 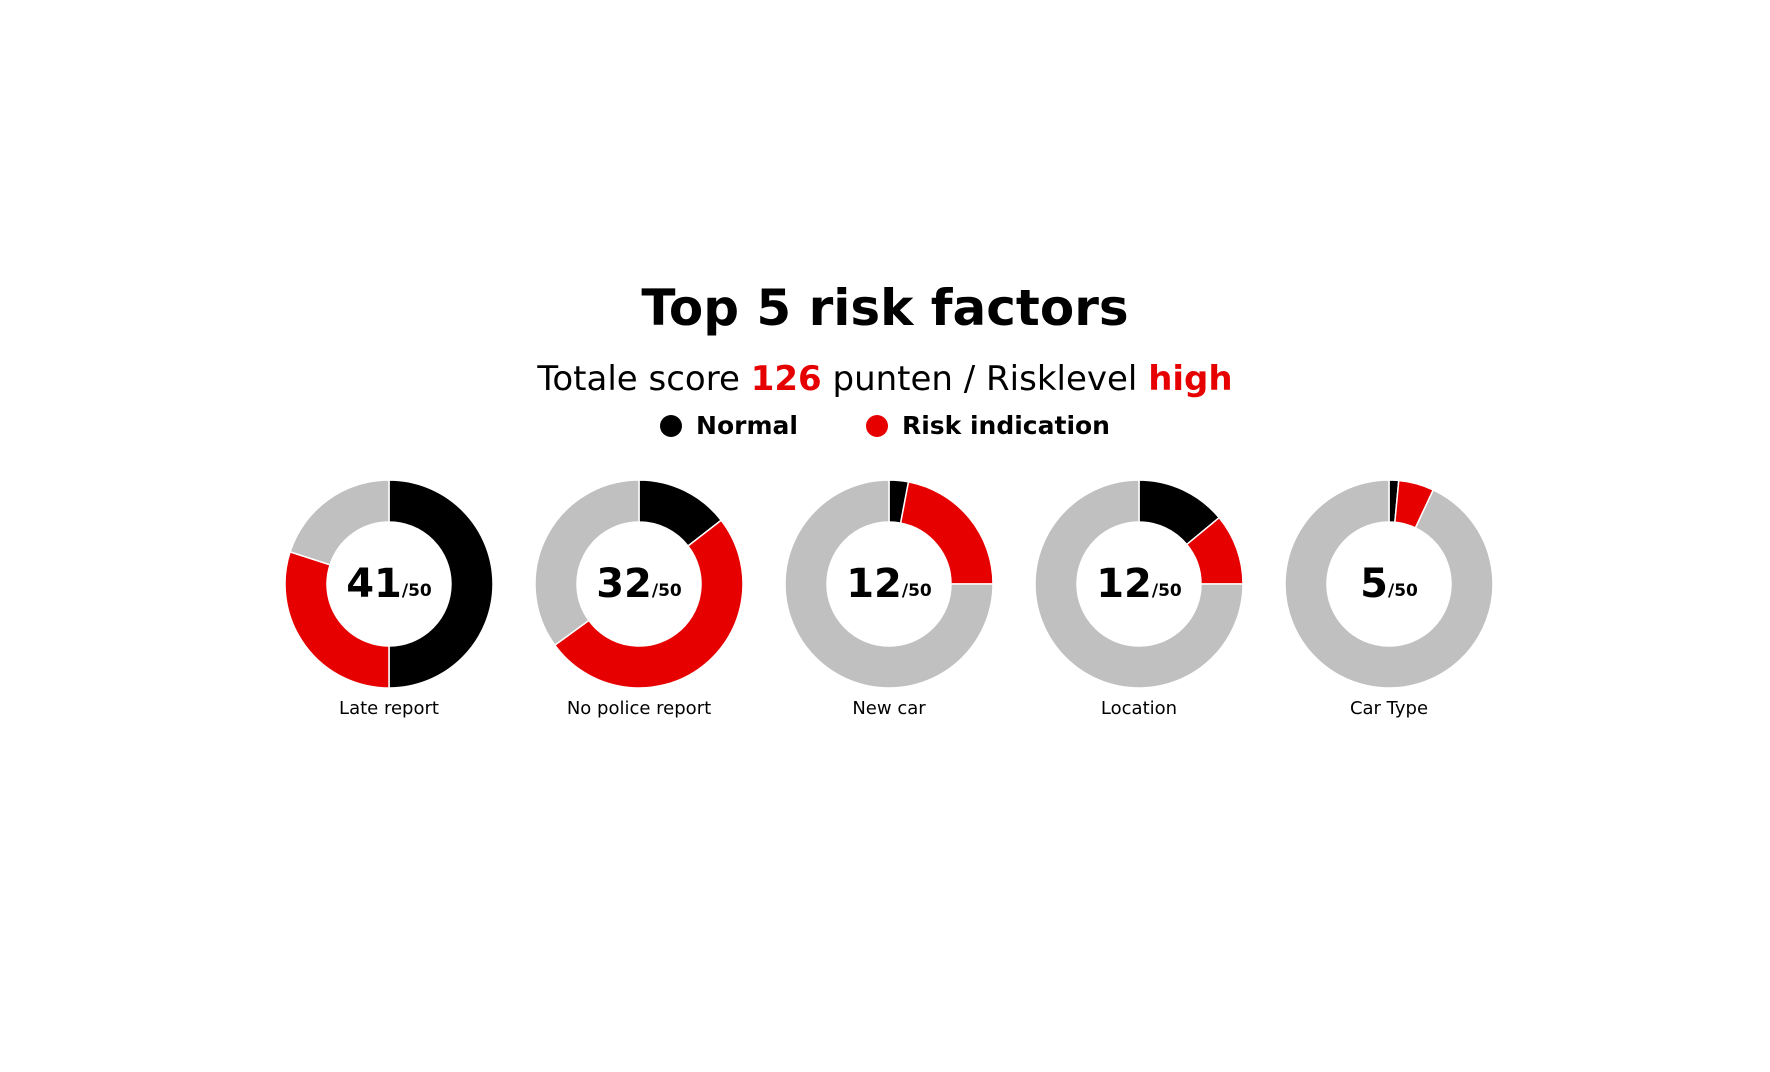 What do you see at coordinates (1139, 708) in the screenshot?
I see `donut-label: Location` at bounding box center [1139, 708].